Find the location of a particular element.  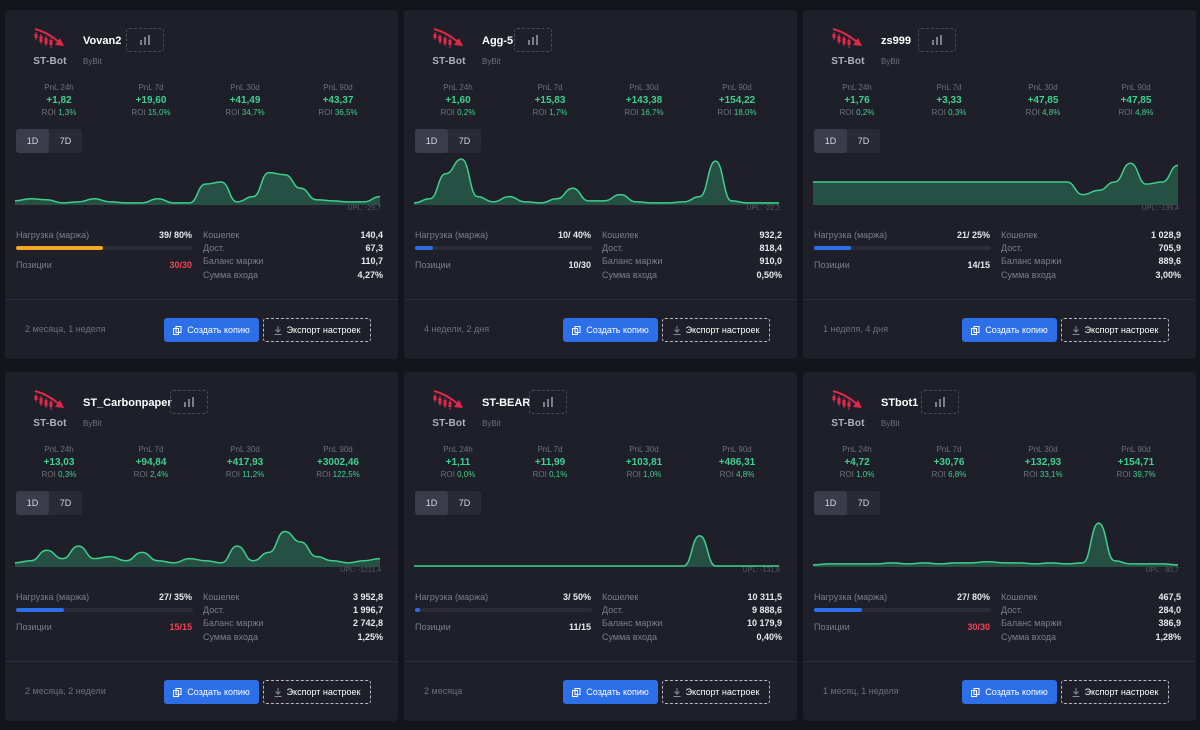

pnl-7d-value: +30,76 is located at coordinates (949, 462).